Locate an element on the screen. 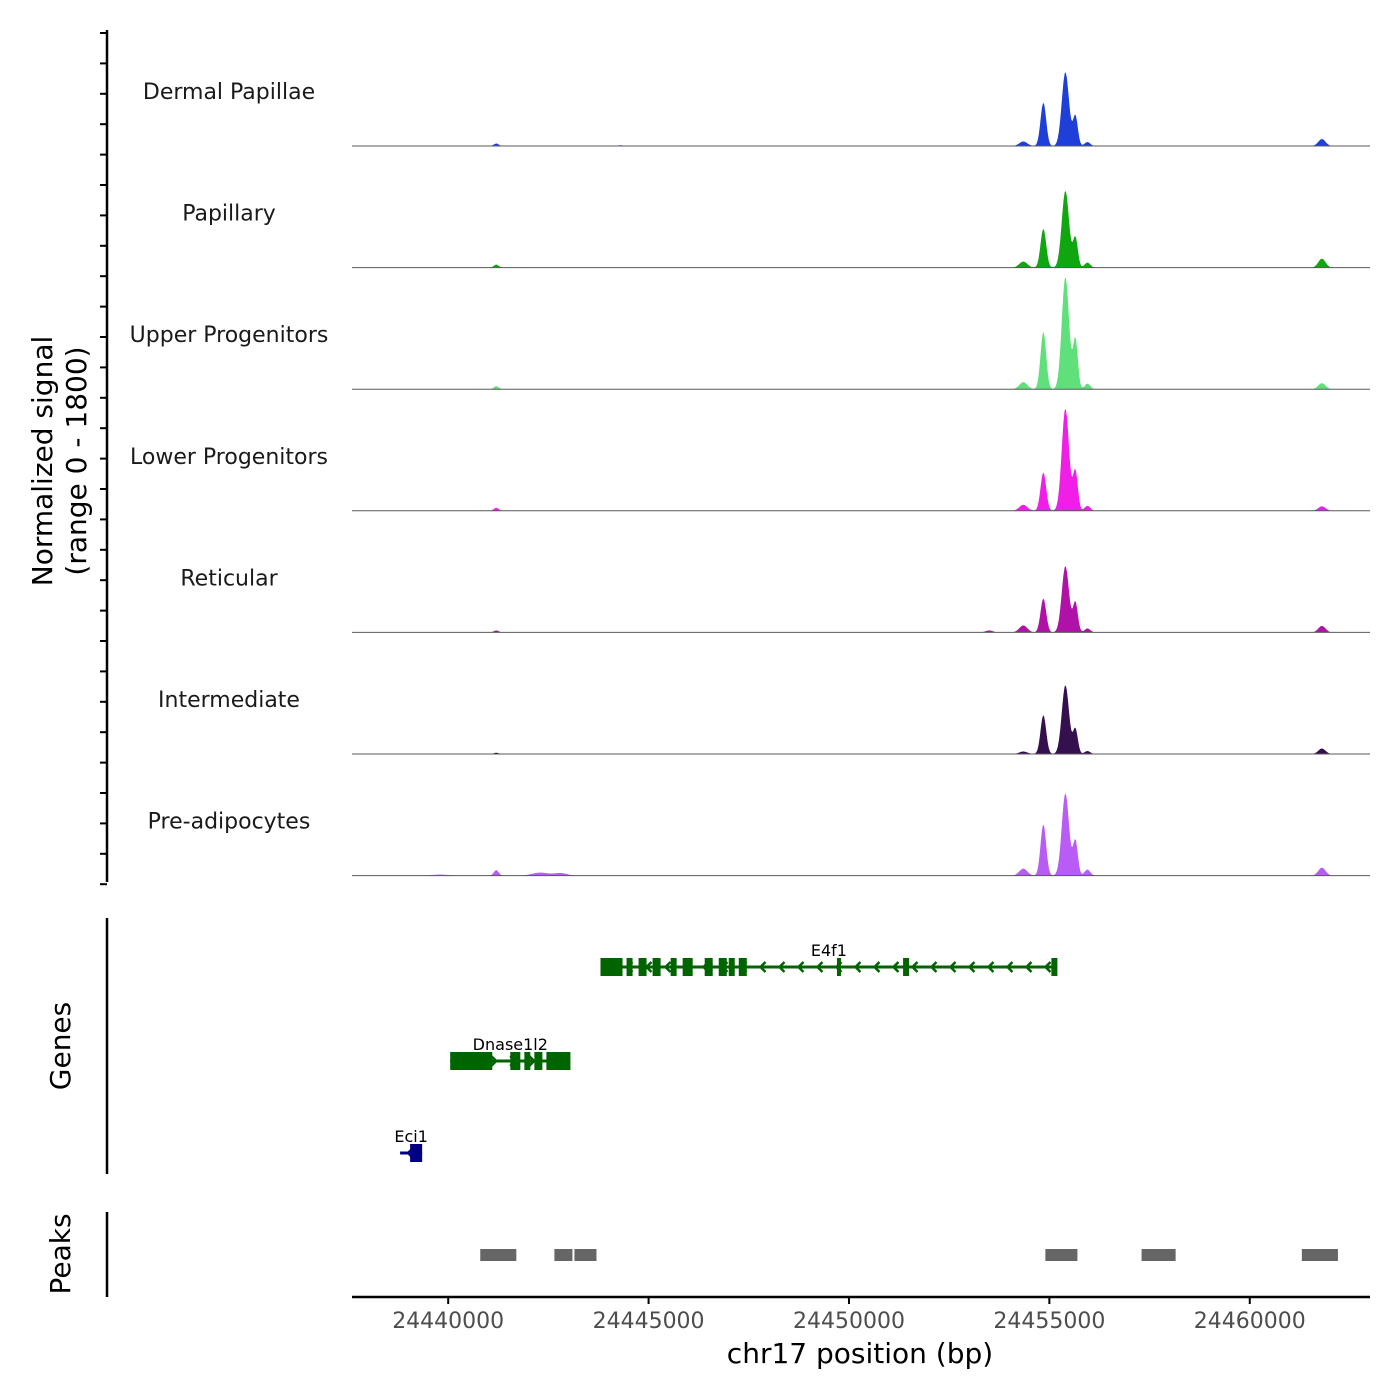 The width and height of the screenshot is (1400, 1400). peaks-y-title: Peaks is located at coordinates (60, 1253).